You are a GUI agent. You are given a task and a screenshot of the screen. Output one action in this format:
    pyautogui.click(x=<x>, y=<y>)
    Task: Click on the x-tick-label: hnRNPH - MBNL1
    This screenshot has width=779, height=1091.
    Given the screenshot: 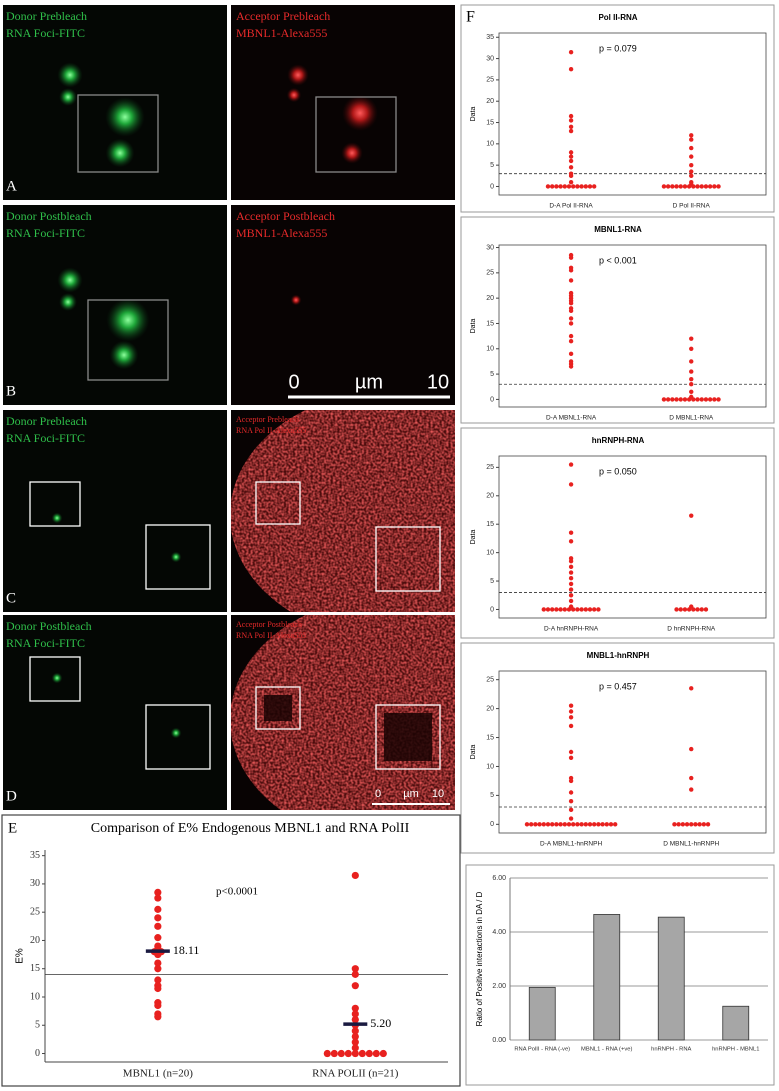 What is the action you would take?
    pyautogui.click(x=735, y=1050)
    